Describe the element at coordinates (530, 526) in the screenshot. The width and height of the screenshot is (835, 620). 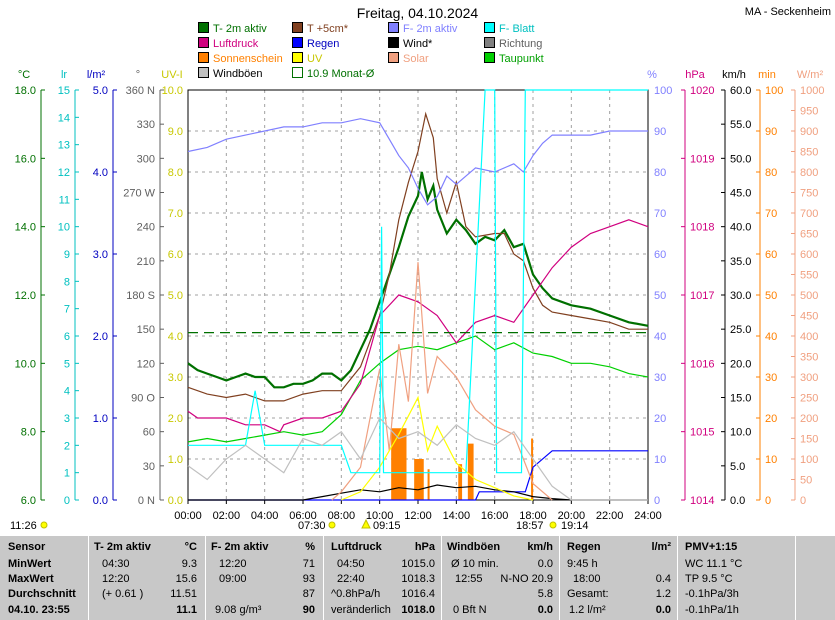
I see `sunset-time: 18:57` at that location.